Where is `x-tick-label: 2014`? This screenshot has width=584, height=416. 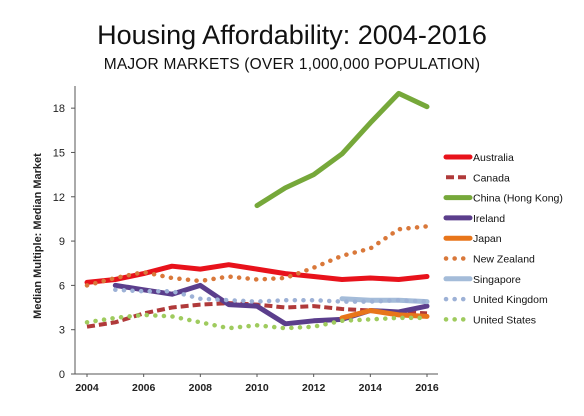 x-tick-label: 2014 is located at coordinates (371, 388).